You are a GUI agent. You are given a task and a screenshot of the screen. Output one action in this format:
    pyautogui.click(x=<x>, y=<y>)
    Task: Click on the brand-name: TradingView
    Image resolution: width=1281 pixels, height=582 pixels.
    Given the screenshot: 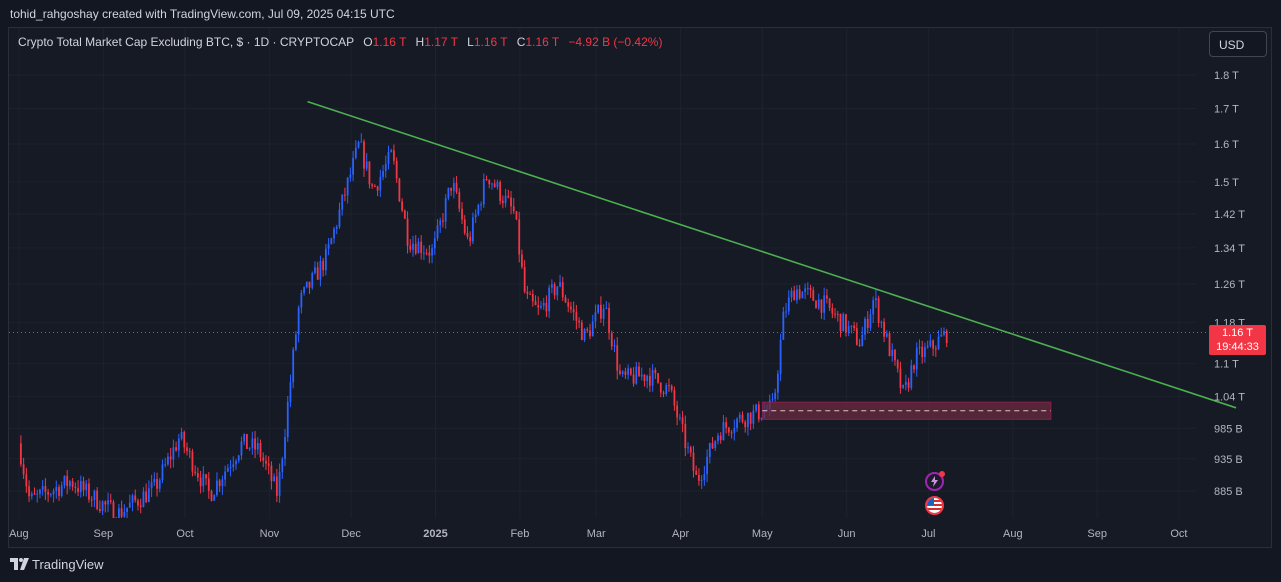 What is the action you would take?
    pyautogui.click(x=68, y=564)
    